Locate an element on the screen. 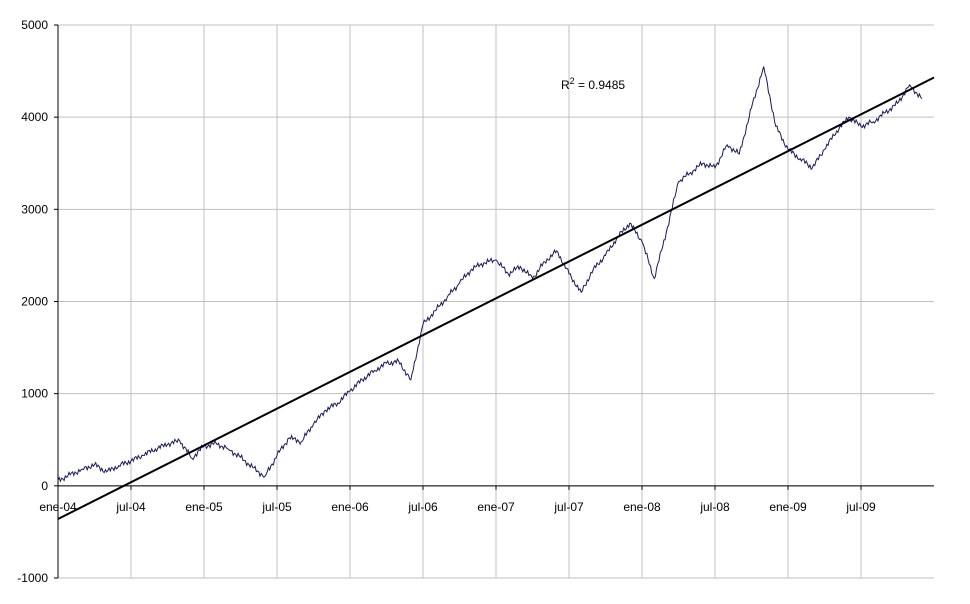  x-tick-label: jul-06 is located at coordinates (422, 507).